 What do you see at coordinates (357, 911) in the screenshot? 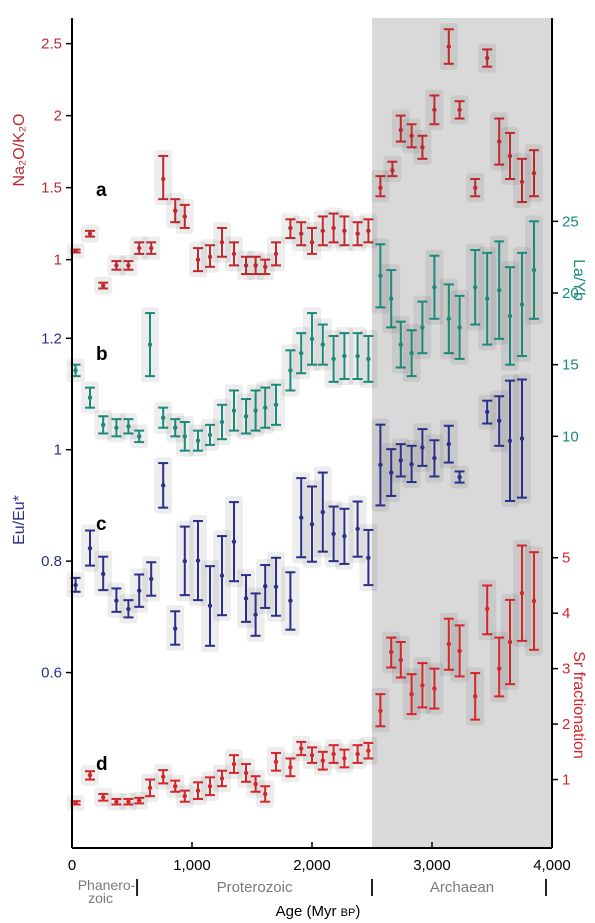
I see `x-axis-label-close: )` at bounding box center [357, 911].